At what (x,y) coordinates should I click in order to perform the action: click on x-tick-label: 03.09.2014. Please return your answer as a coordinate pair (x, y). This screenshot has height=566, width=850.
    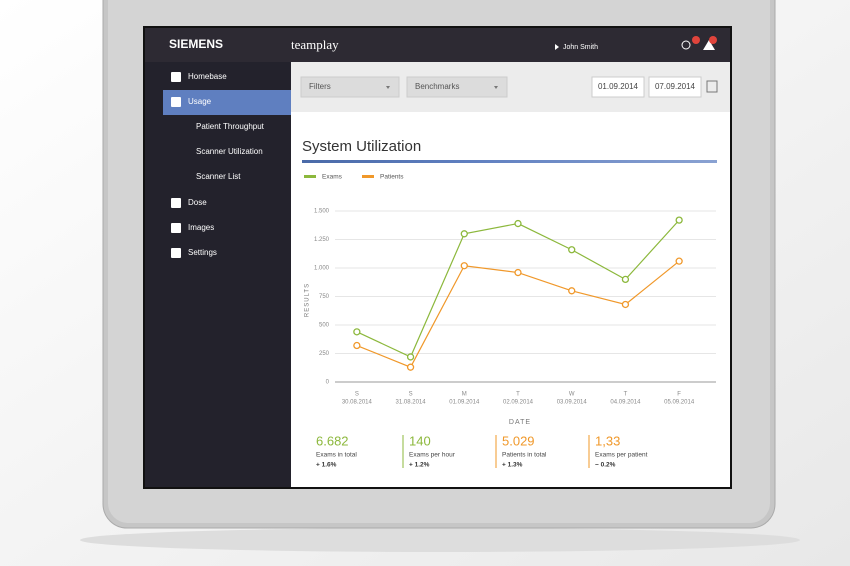
    Looking at the image, I should click on (572, 403).